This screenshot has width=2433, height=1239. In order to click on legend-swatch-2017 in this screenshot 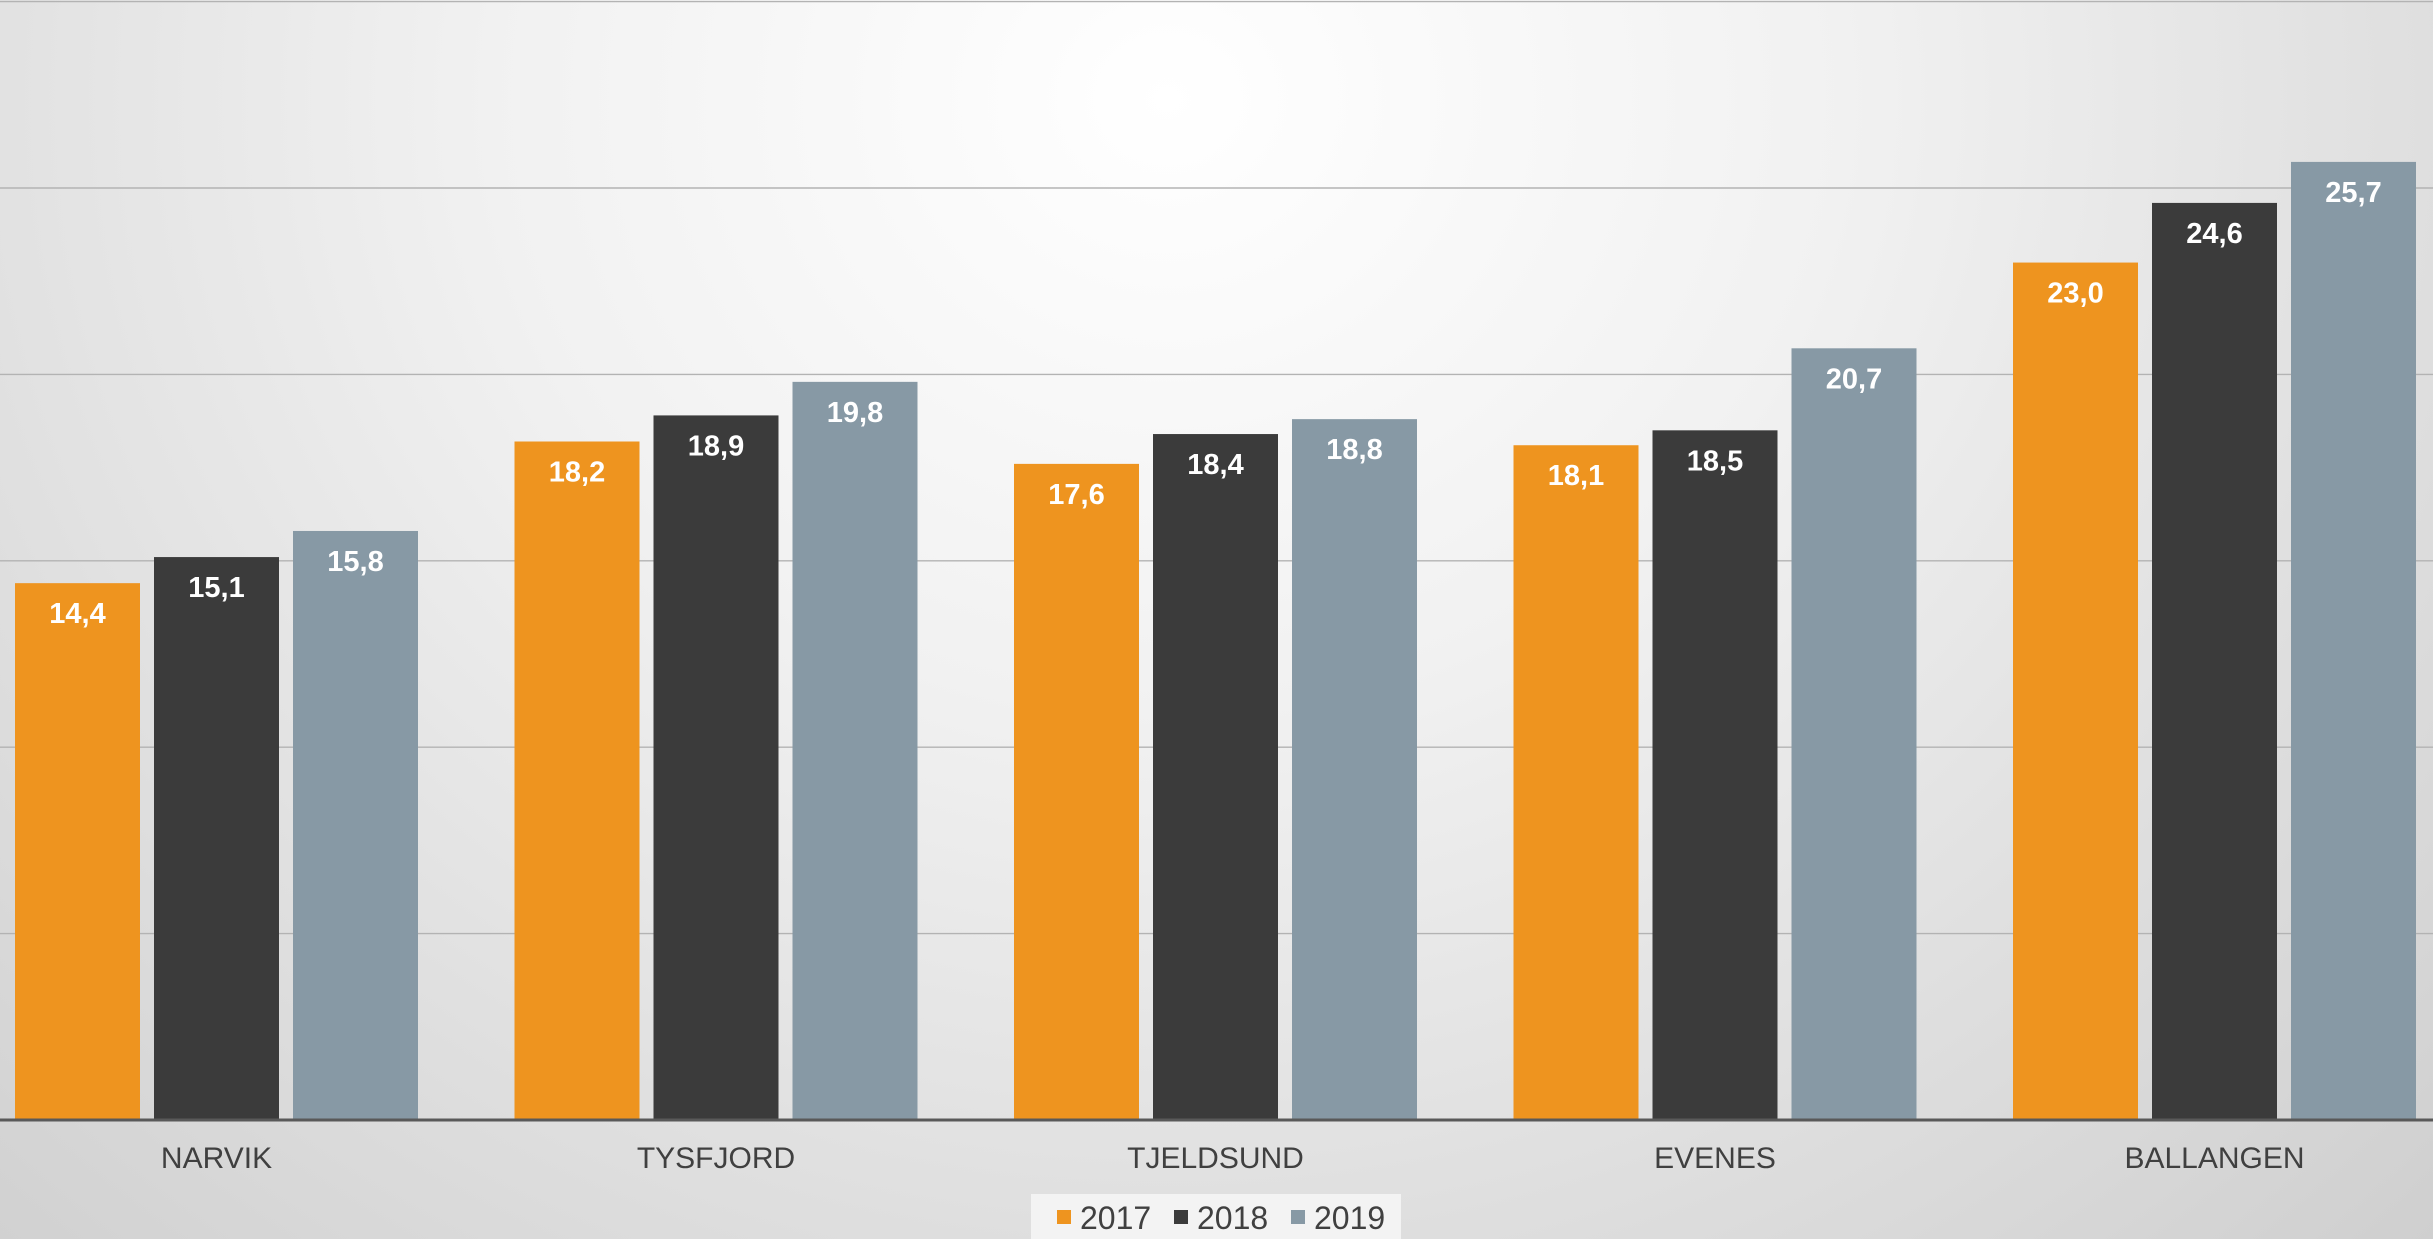, I will do `click(1064, 1217)`.